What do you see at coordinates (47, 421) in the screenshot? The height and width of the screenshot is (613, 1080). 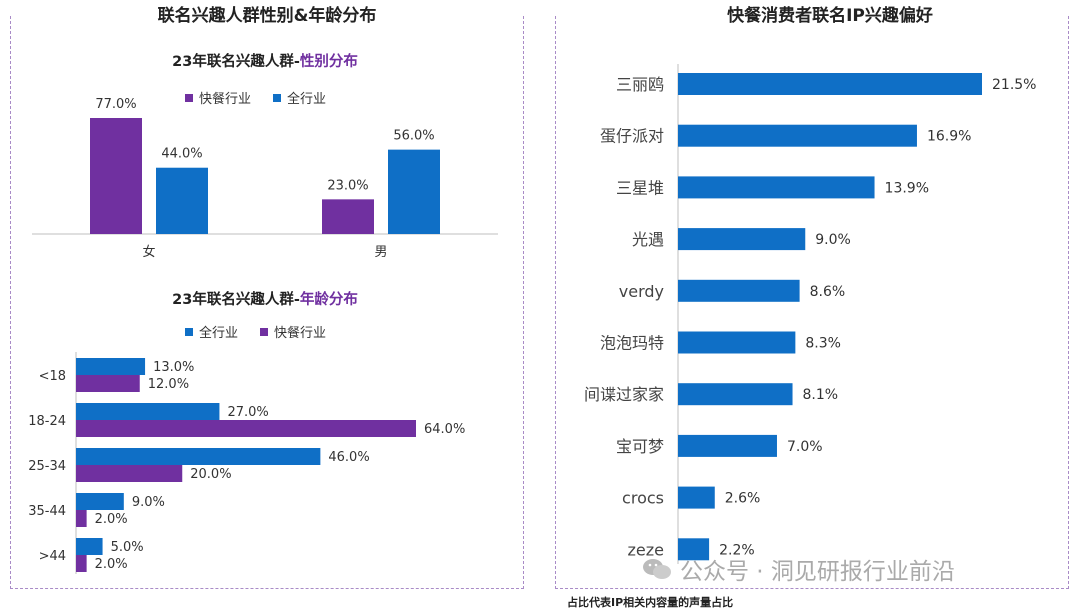 I see `age-tick-label: 18-24` at bounding box center [47, 421].